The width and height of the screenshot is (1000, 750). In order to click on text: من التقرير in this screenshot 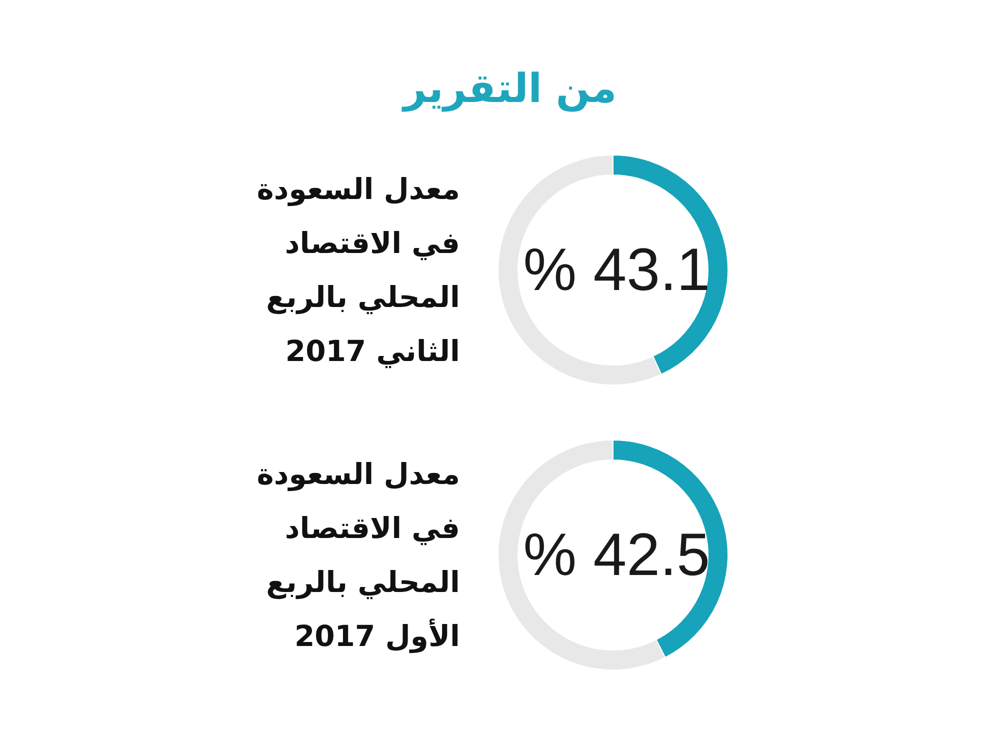, I will do `click(509, 89)`.